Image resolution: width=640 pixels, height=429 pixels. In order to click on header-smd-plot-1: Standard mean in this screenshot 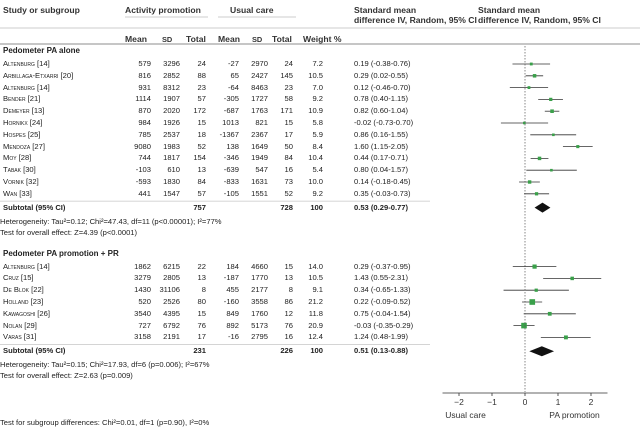, I will do `click(509, 10)`.